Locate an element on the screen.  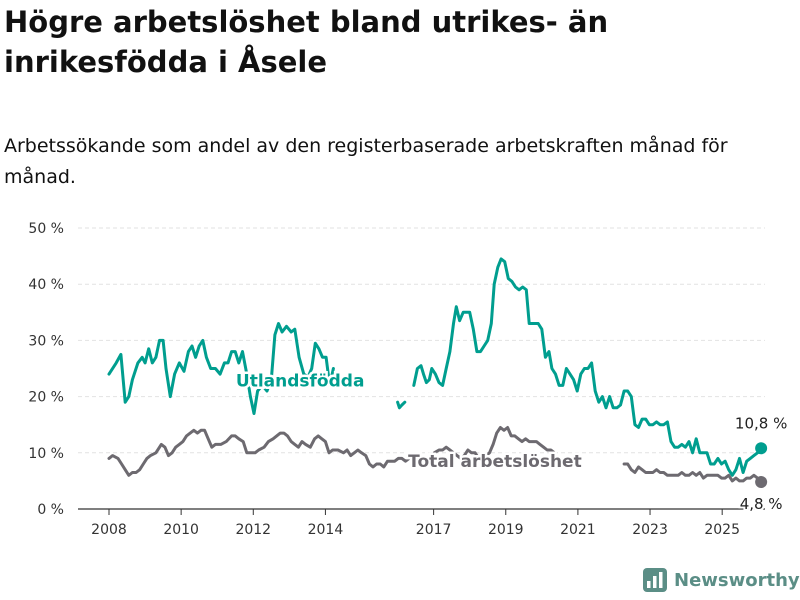
x-tick-label: 2012 is located at coordinates (253, 530).